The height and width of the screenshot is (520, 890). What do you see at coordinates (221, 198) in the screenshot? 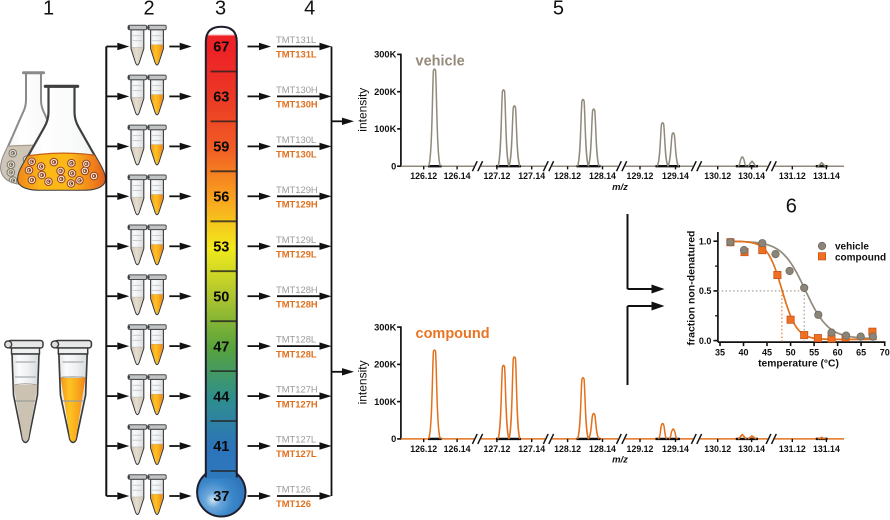
I see `svg-text: 56` at bounding box center [221, 198].